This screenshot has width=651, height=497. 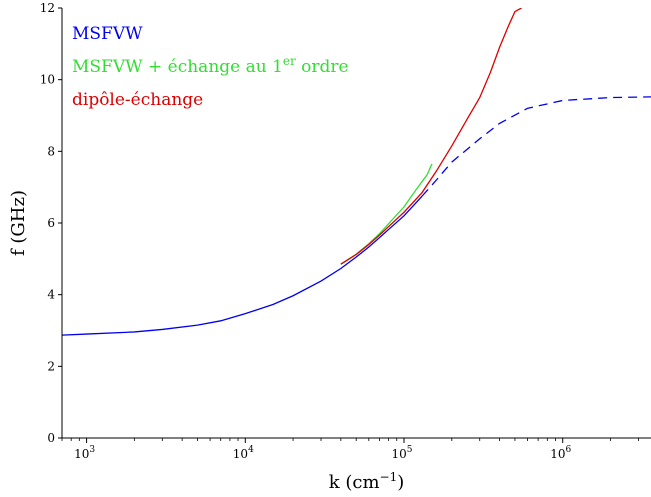 What do you see at coordinates (51, 295) in the screenshot?
I see `y-tick-label: 4` at bounding box center [51, 295].